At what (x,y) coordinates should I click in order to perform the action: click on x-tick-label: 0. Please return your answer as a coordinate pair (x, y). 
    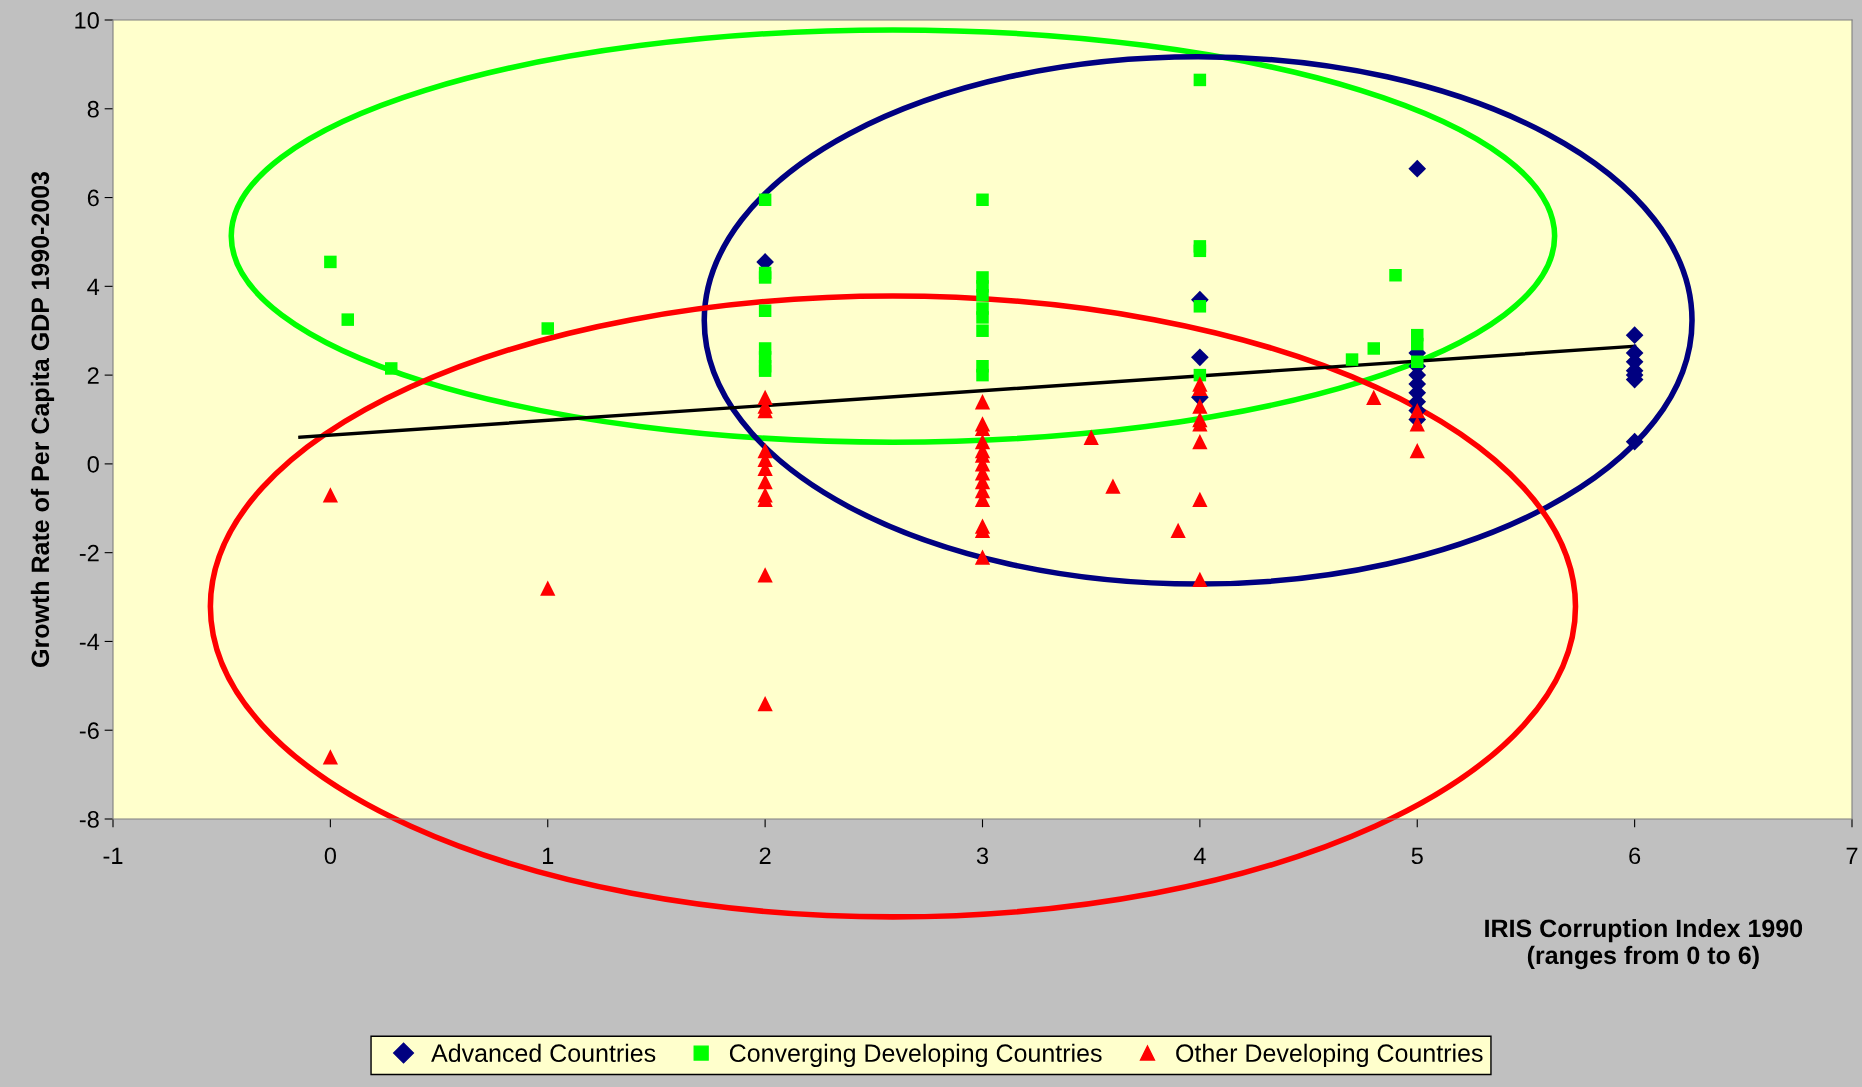
    Looking at the image, I should click on (330, 856).